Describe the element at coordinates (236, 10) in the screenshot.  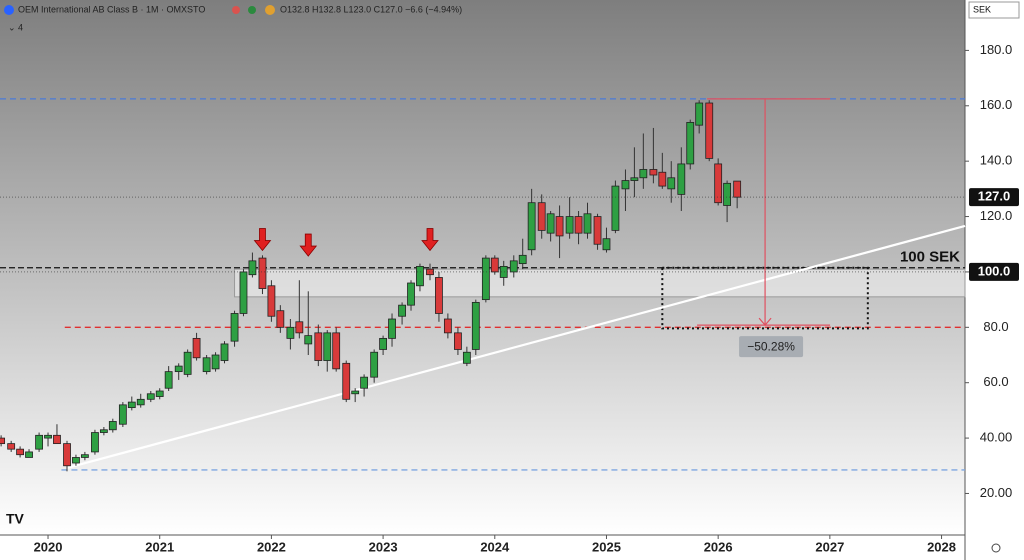
I see `flag-icon` at that location.